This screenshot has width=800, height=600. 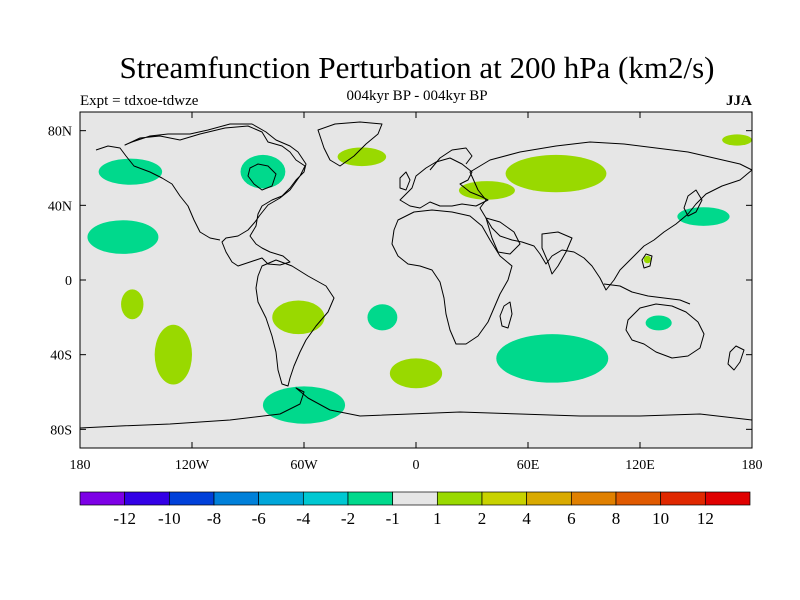 What do you see at coordinates (169, 518) in the screenshot?
I see `colorbar-label: -10` at bounding box center [169, 518].